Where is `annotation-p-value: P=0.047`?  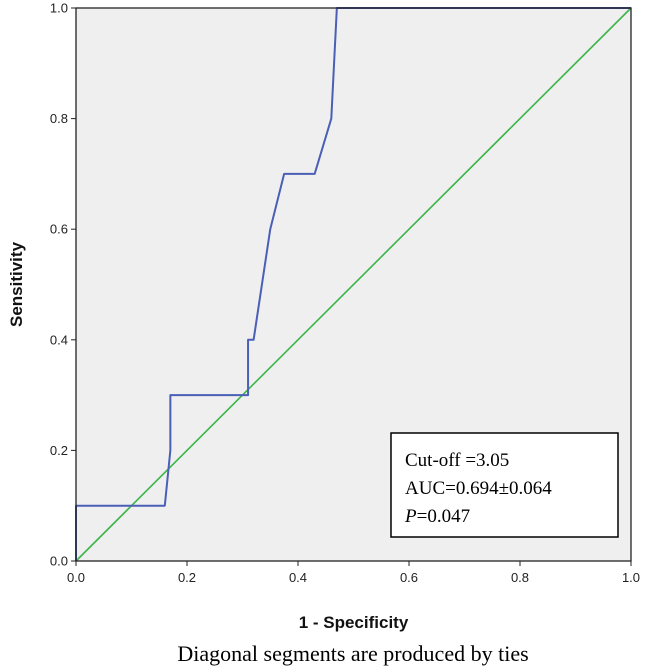 annotation-p-value: P=0.047 is located at coordinates (437, 516).